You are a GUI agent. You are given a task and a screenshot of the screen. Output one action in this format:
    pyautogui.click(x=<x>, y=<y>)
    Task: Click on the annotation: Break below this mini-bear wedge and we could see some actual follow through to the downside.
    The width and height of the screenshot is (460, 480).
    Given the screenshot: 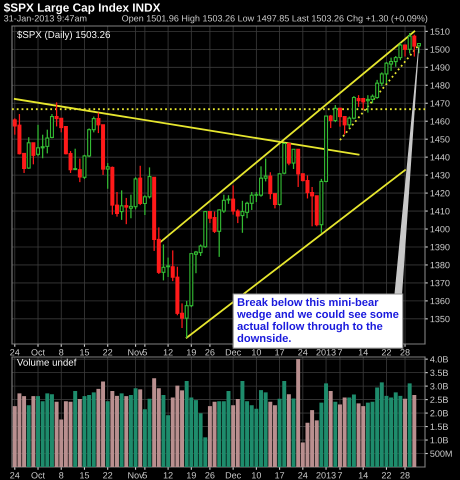 What is the action you would take?
    pyautogui.click(x=317, y=320)
    